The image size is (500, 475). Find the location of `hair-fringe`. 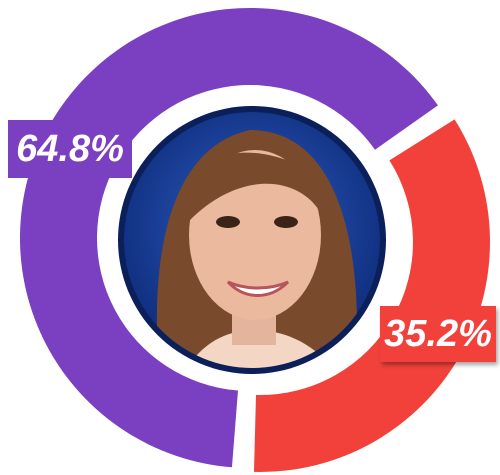

hair-fringe is located at coordinates (256, 186).